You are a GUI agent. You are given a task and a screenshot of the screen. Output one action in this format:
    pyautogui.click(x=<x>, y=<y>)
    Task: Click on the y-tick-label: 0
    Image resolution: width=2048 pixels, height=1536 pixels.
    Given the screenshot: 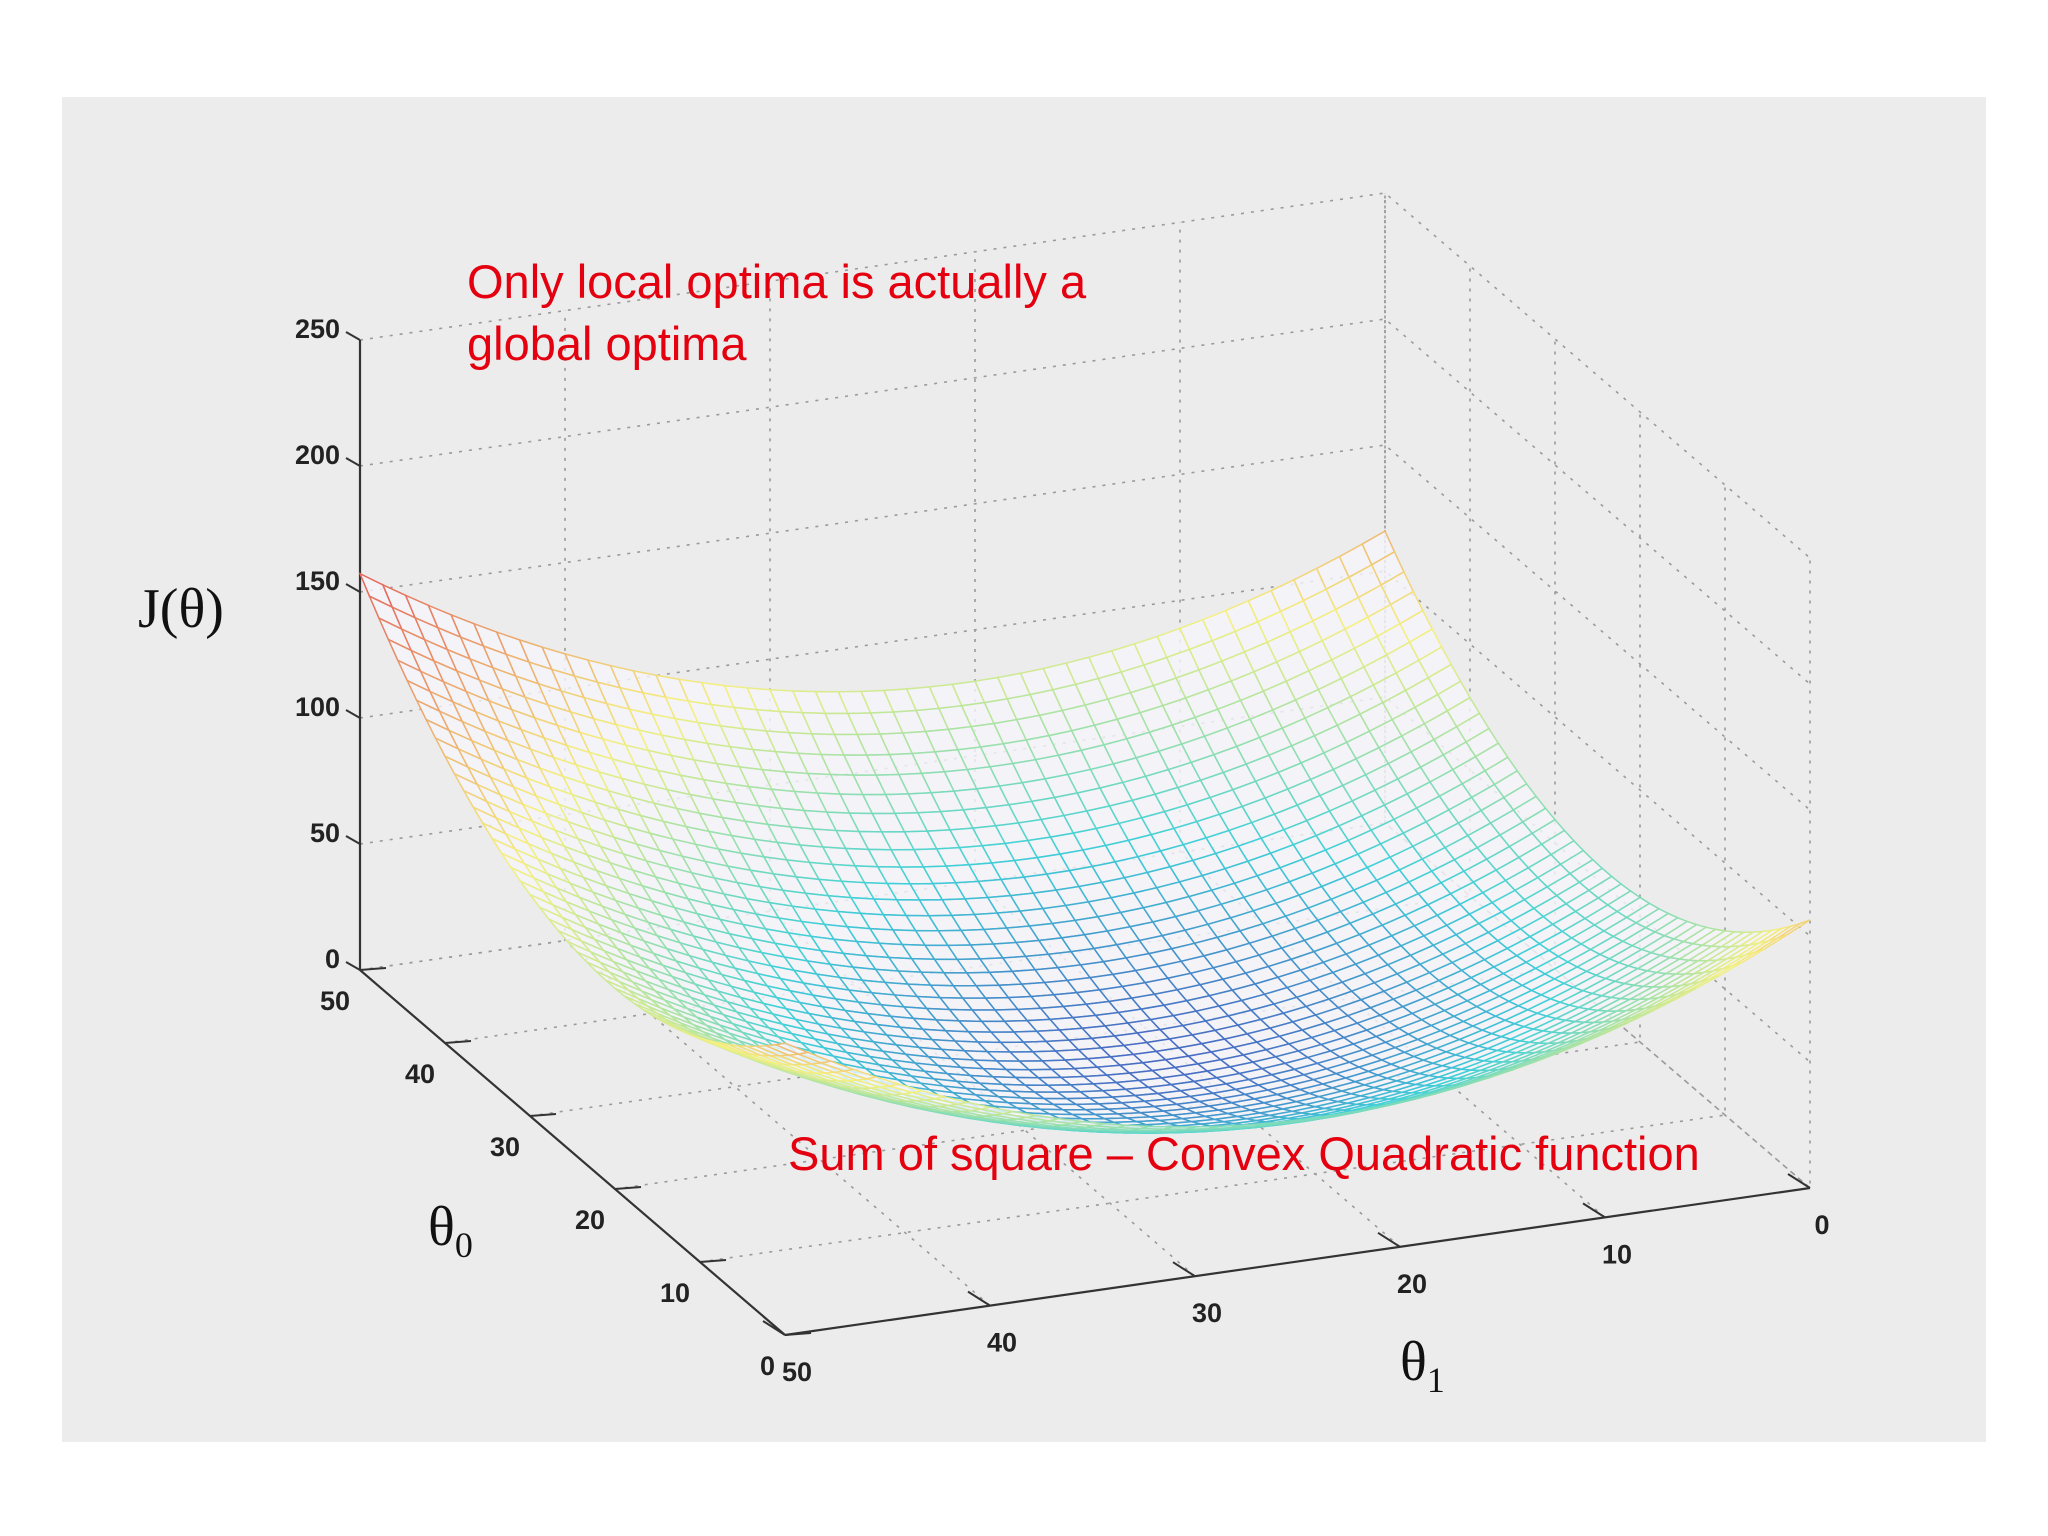 What is the action you would take?
    pyautogui.click(x=767, y=1366)
    